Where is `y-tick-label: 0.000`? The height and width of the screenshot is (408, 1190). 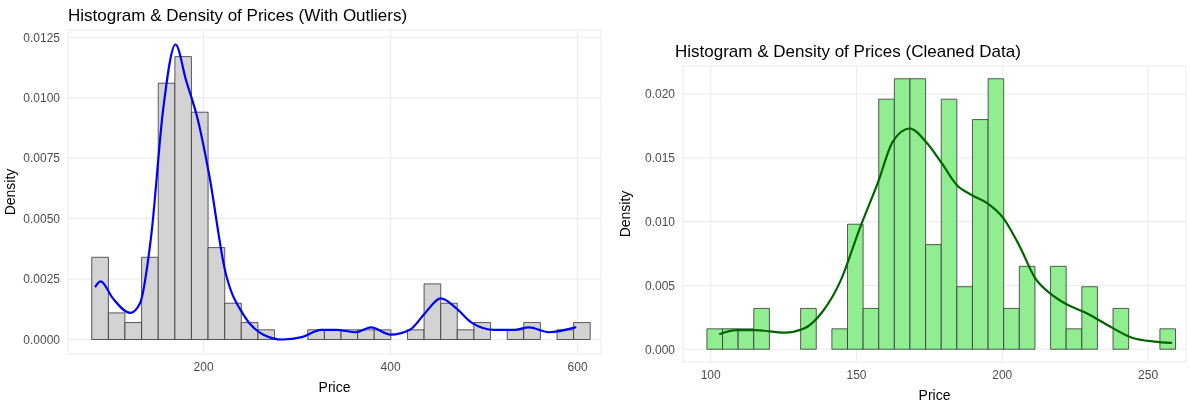
y-tick-label: 0.000 is located at coordinates (660, 349).